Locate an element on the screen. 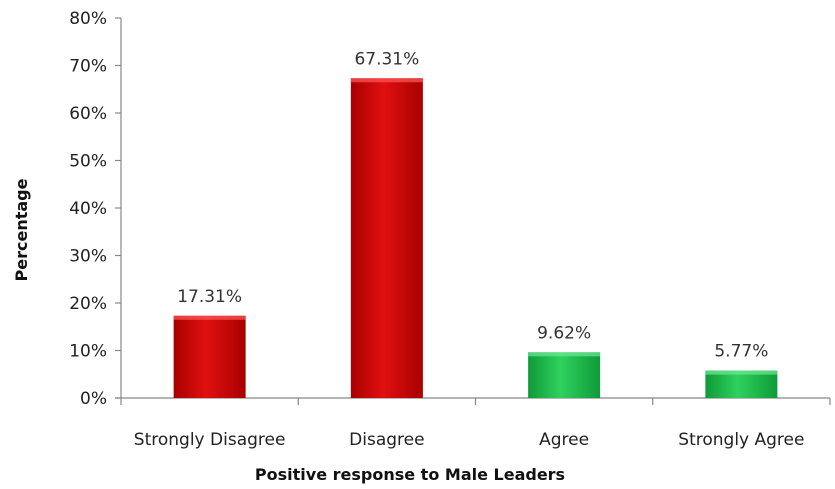  y-tick-label: 10% is located at coordinates (88, 352).